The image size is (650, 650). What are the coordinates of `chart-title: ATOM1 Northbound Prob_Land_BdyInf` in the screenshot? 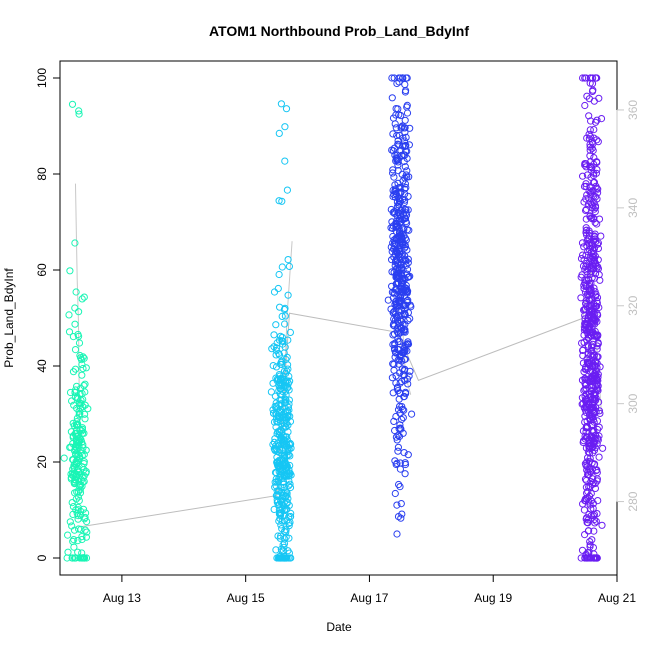 It's located at (339, 31).